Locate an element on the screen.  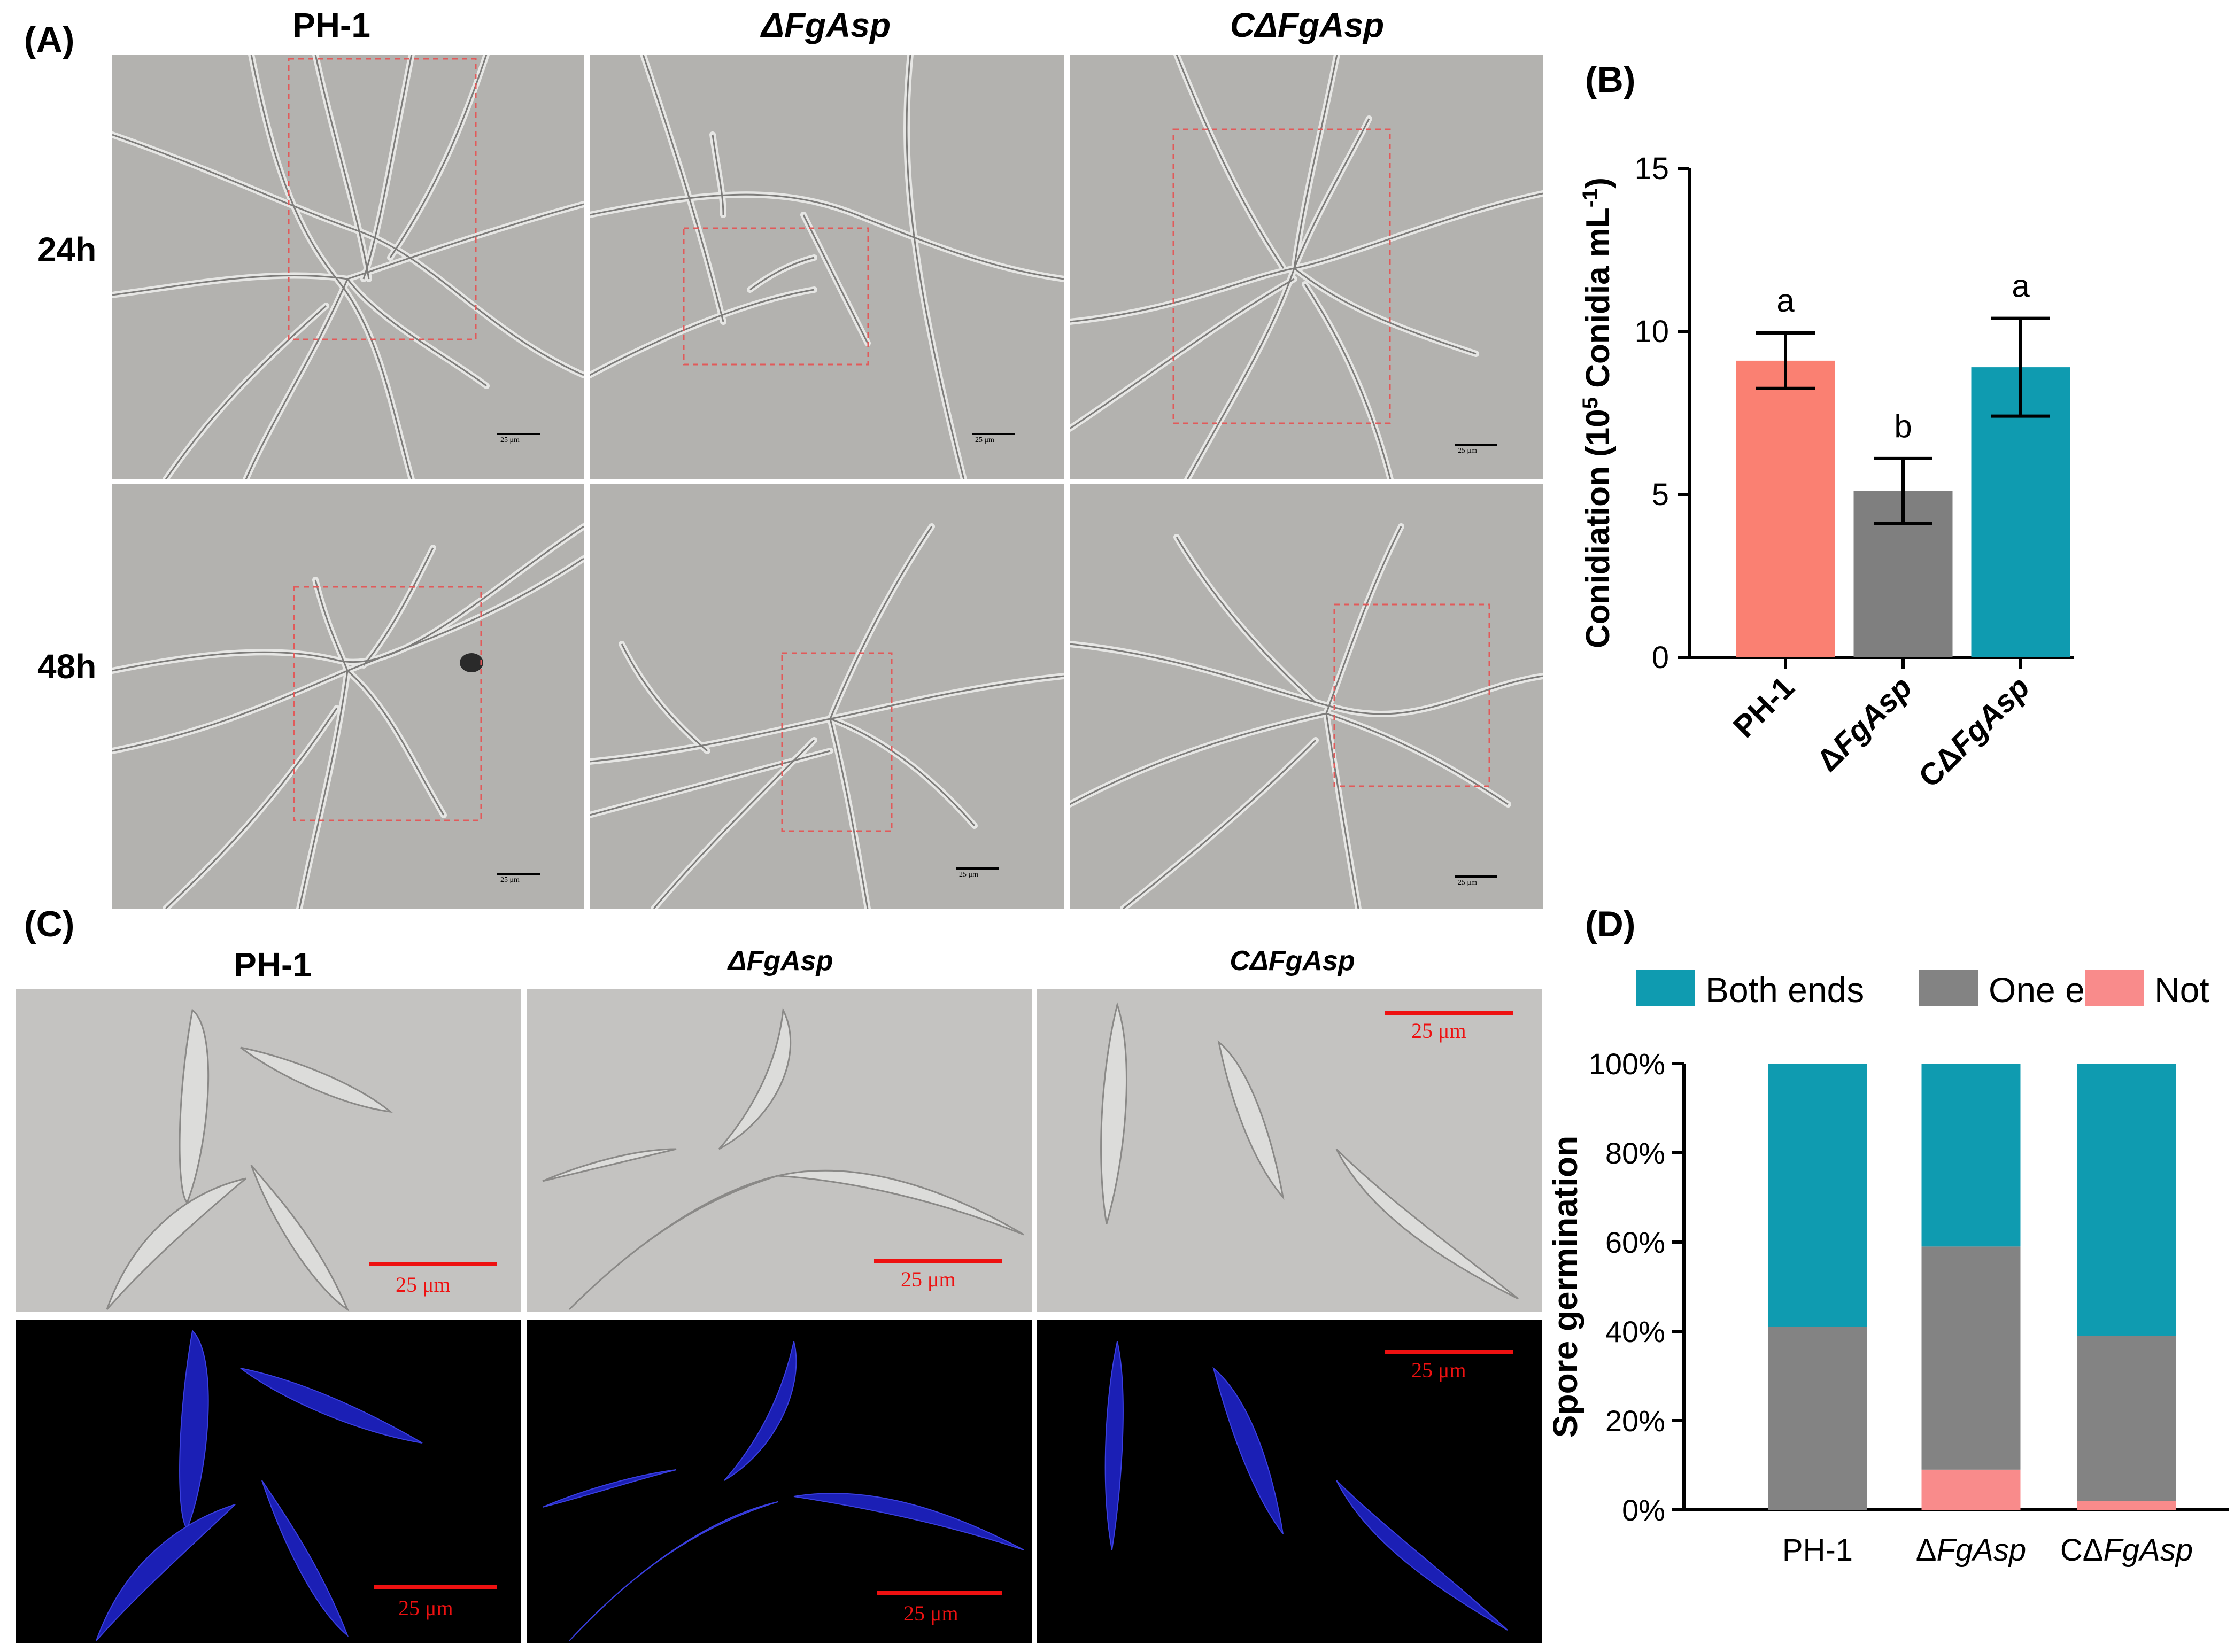
micrograph-c-mutant-brightfield: 25 μm is located at coordinates (779, 1150).